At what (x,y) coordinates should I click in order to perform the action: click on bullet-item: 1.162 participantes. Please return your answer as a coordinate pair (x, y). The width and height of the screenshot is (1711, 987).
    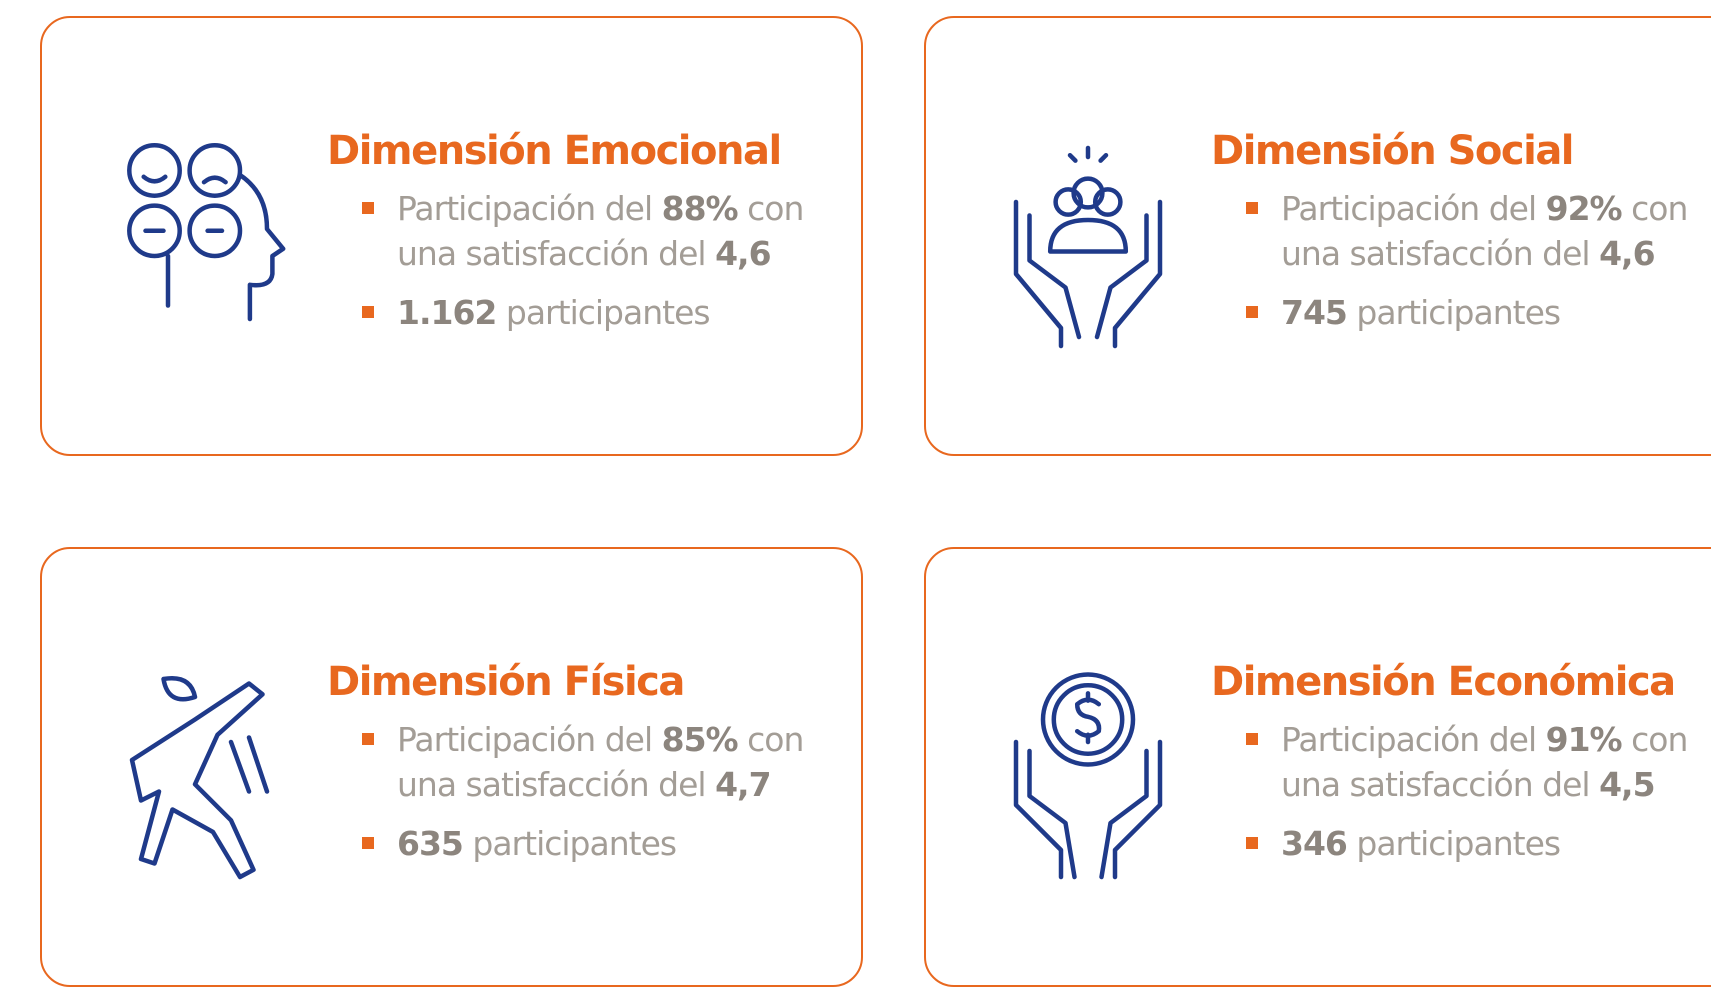
    Looking at the image, I should click on (607, 312).